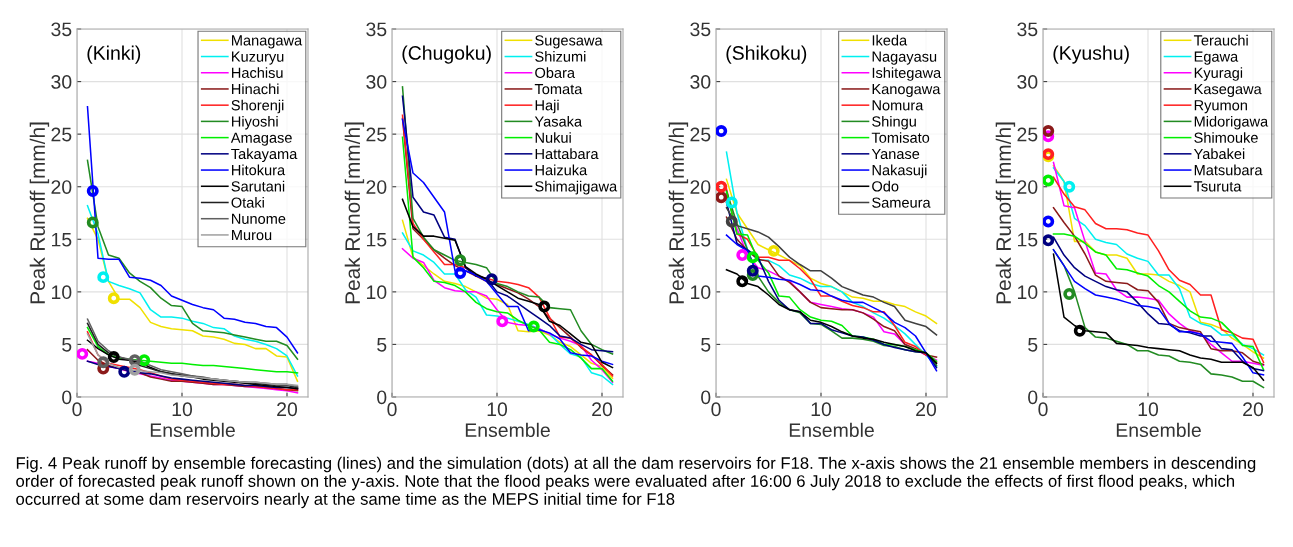 The height and width of the screenshot is (547, 1293). I want to click on legend-label: Hattabara, so click(567, 154).